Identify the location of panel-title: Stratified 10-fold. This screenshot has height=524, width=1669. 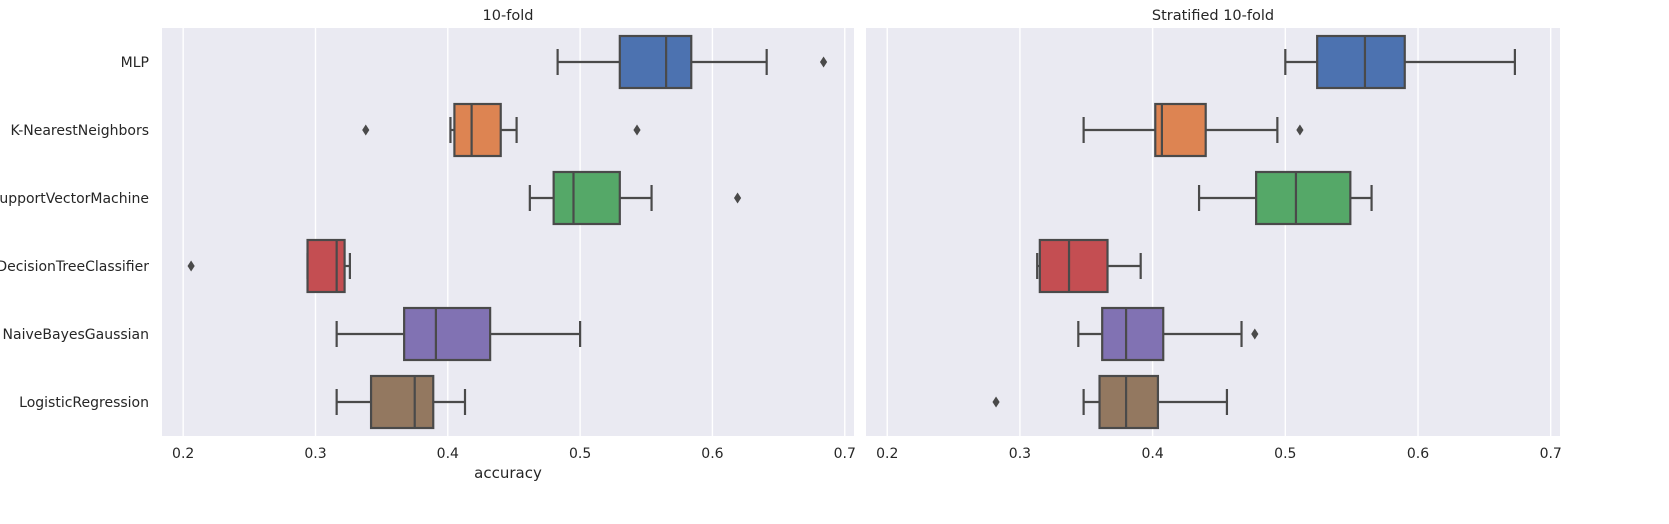
(1213, 16).